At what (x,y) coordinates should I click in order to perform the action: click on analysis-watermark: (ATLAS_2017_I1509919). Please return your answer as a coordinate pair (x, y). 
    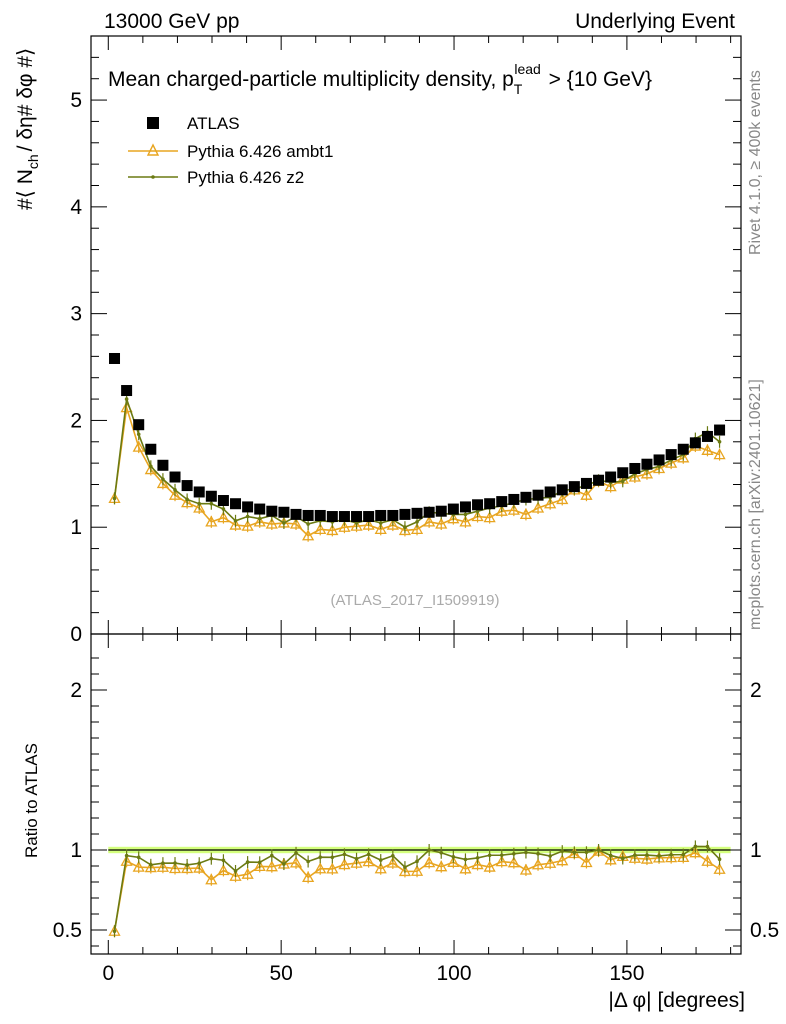
    Looking at the image, I should click on (414, 600).